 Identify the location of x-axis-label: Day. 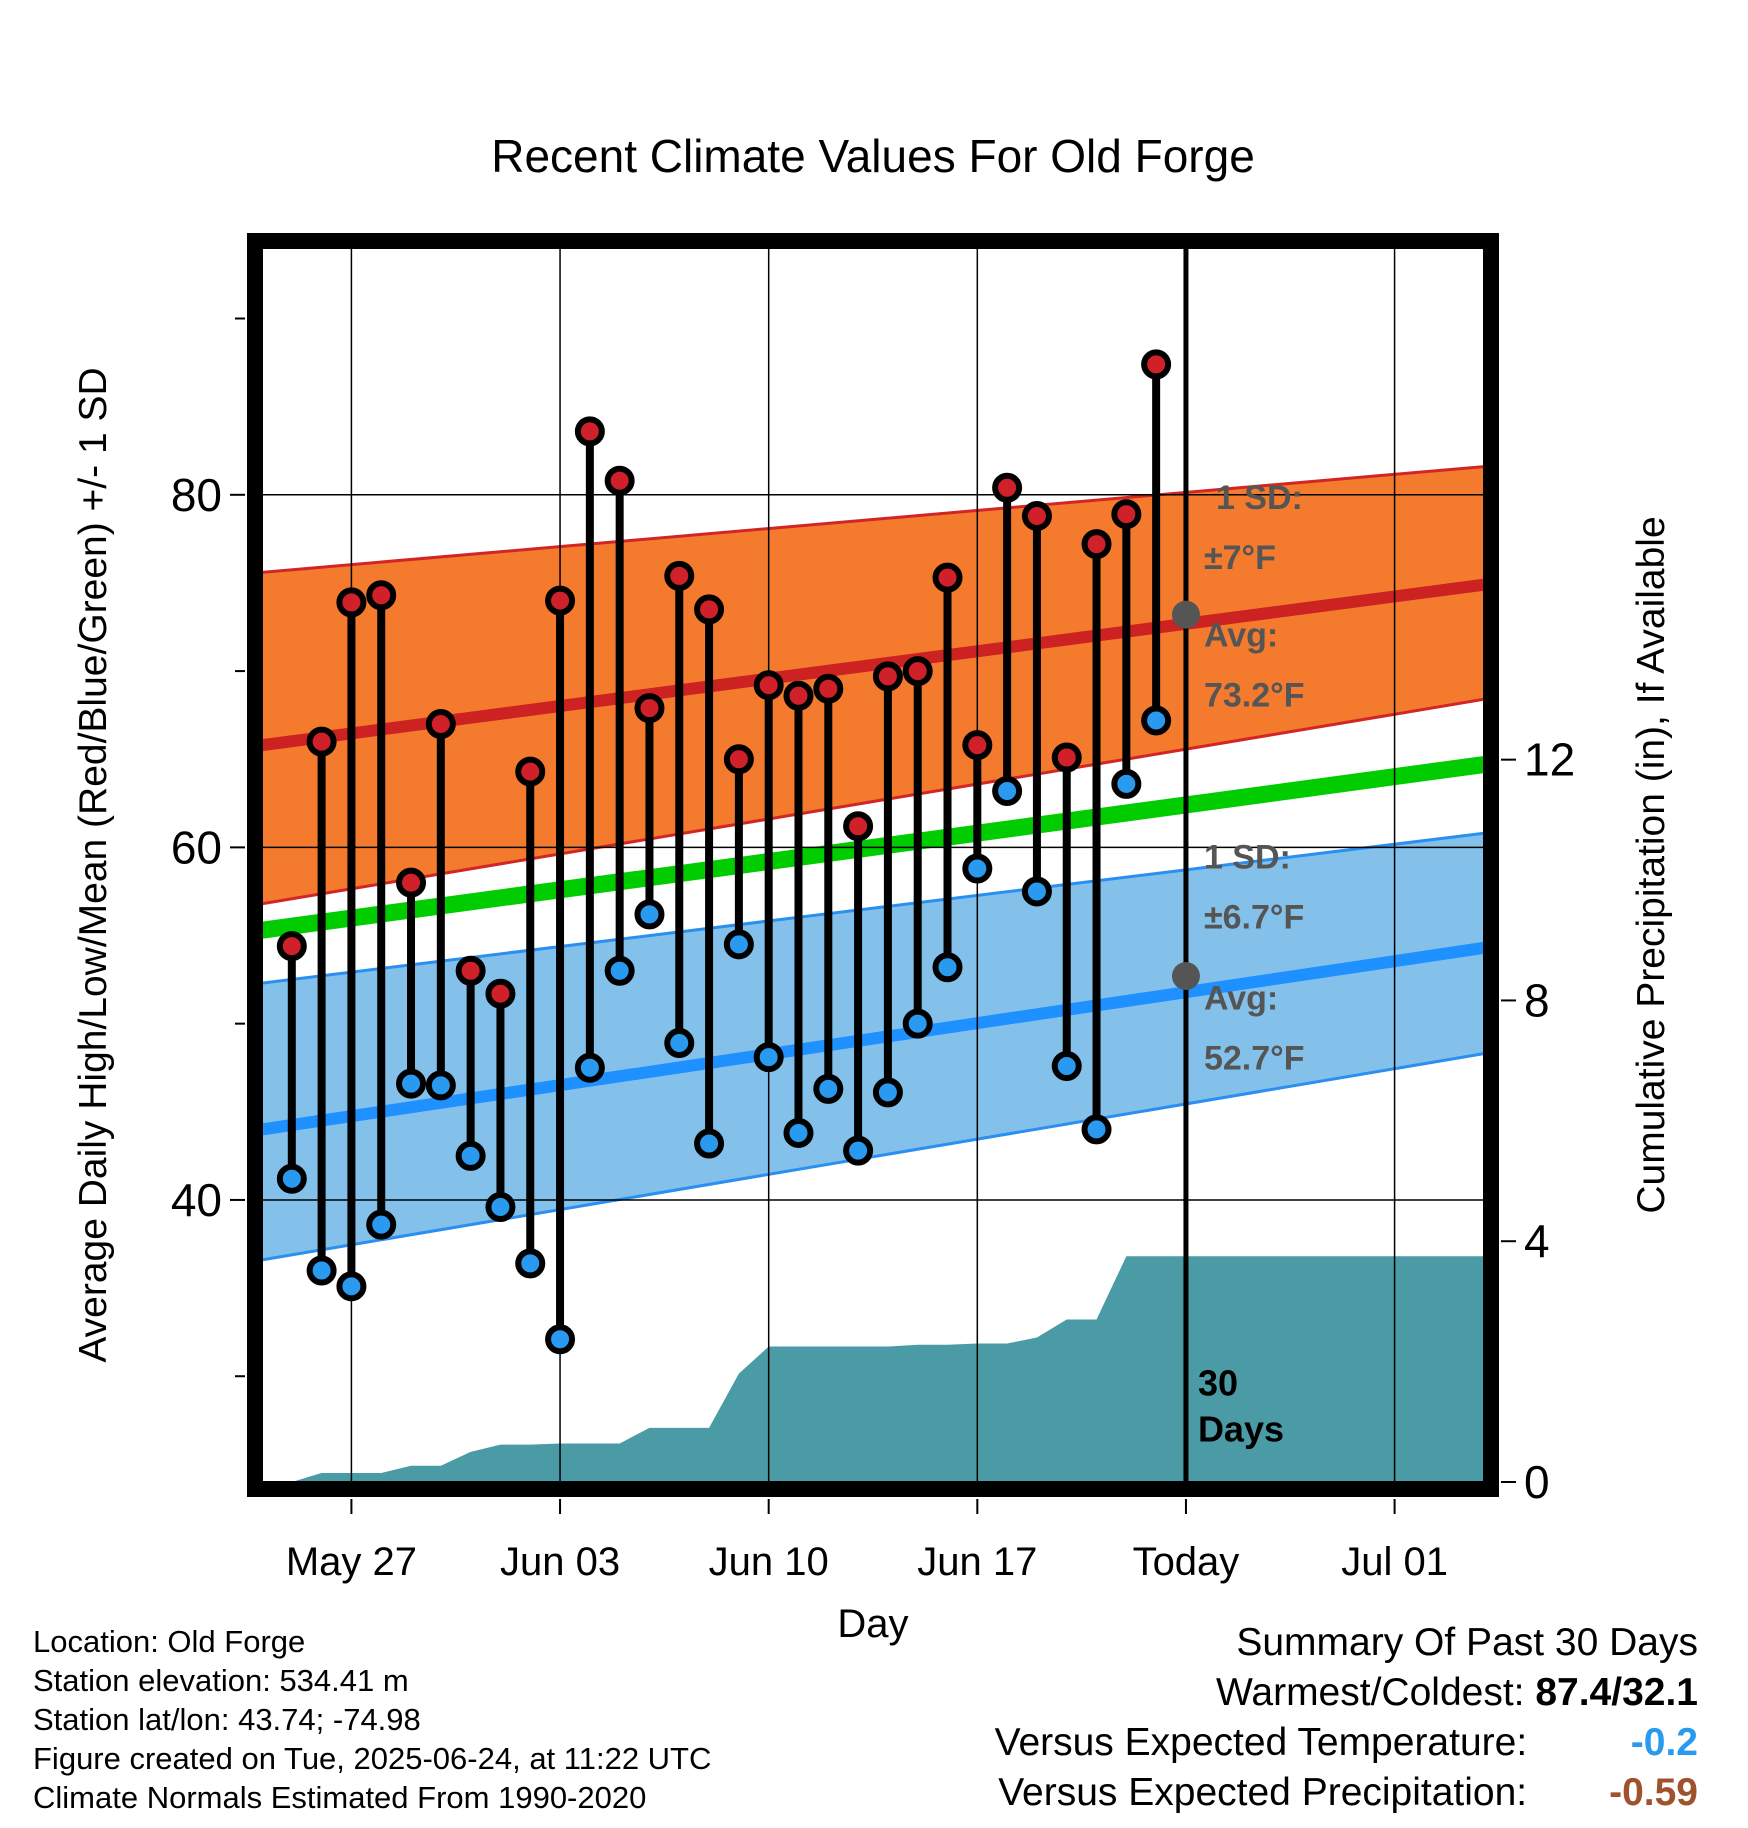
(872, 1624).